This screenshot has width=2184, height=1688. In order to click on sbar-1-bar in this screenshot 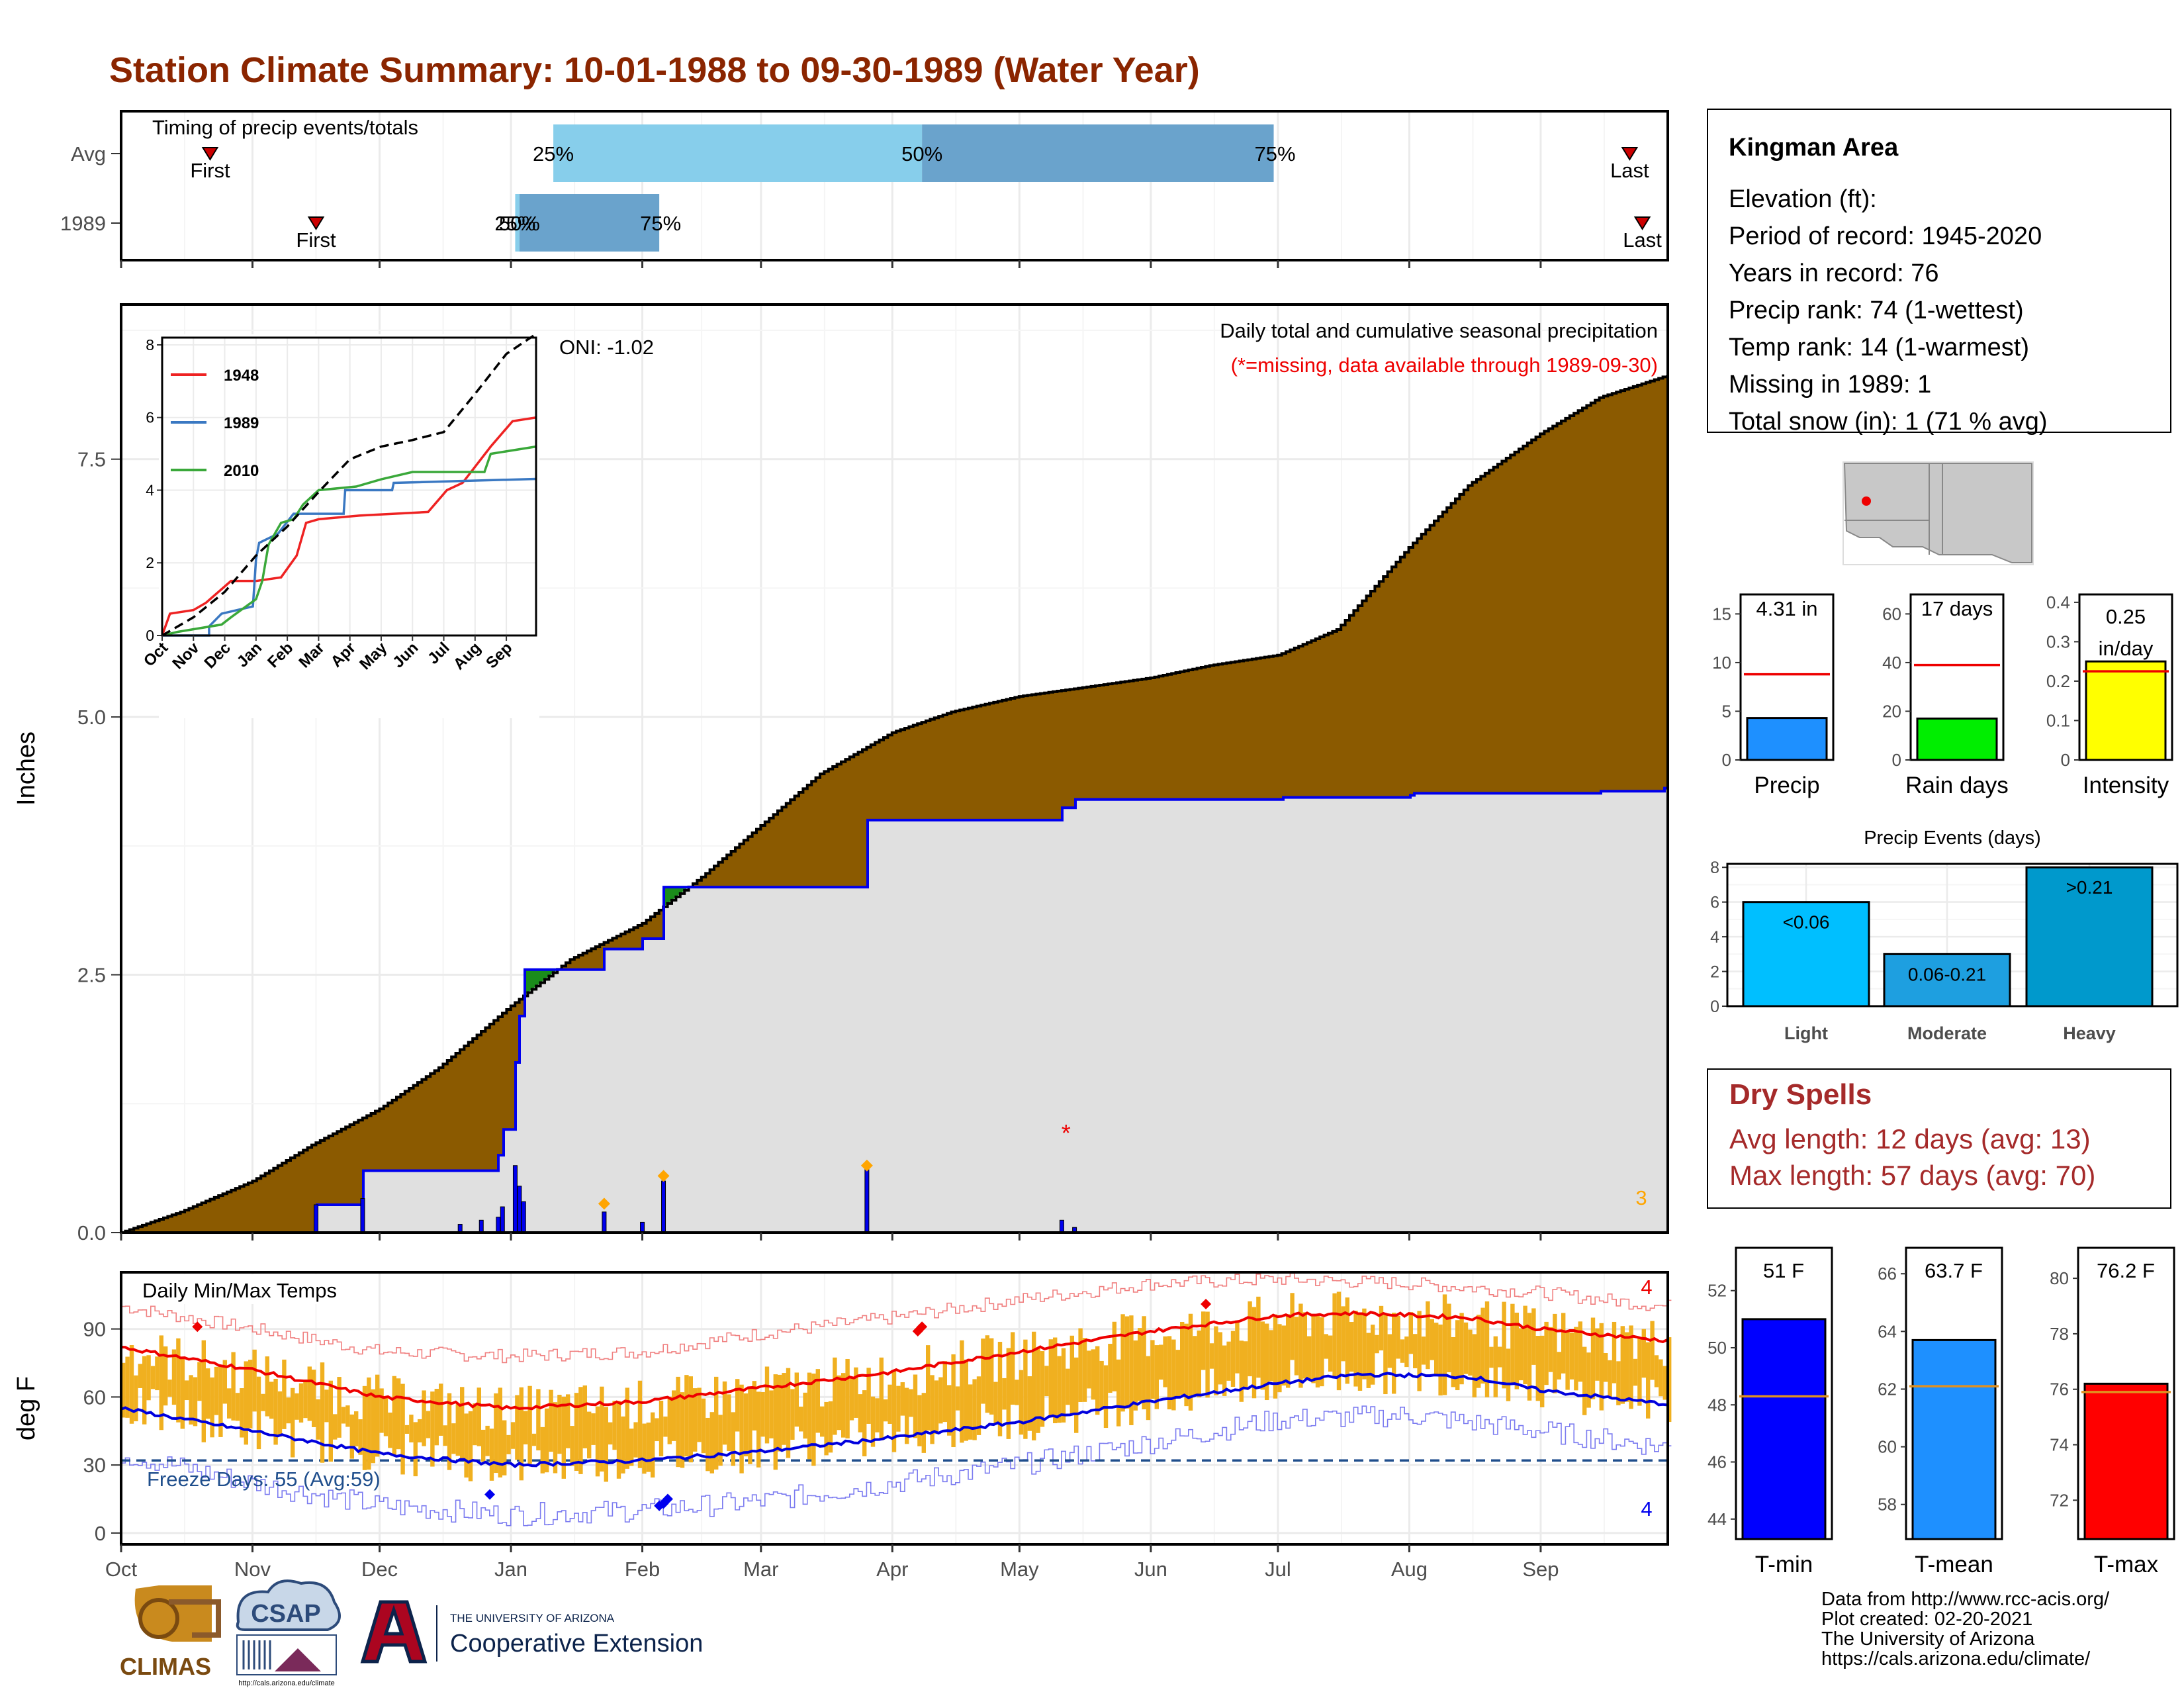, I will do `click(1957, 739)`.